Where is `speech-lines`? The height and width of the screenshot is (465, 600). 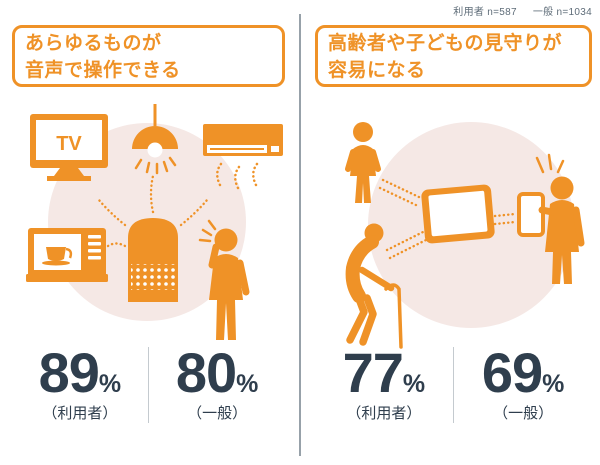
speech-lines is located at coordinates (207, 231).